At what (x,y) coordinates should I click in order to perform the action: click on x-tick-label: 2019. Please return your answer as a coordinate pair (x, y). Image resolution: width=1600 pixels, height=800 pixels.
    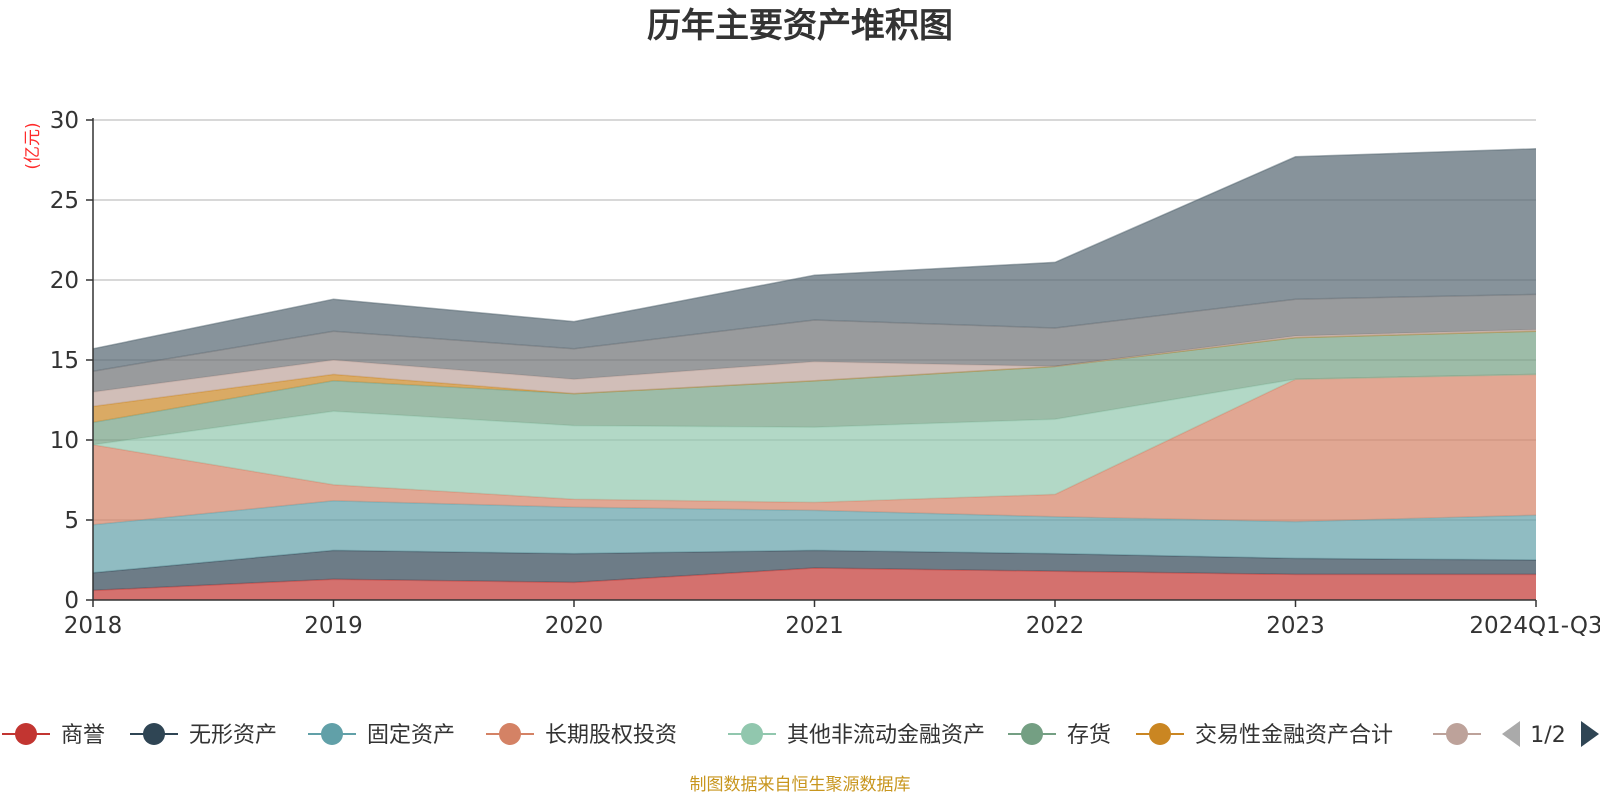
    Looking at the image, I should click on (333, 626).